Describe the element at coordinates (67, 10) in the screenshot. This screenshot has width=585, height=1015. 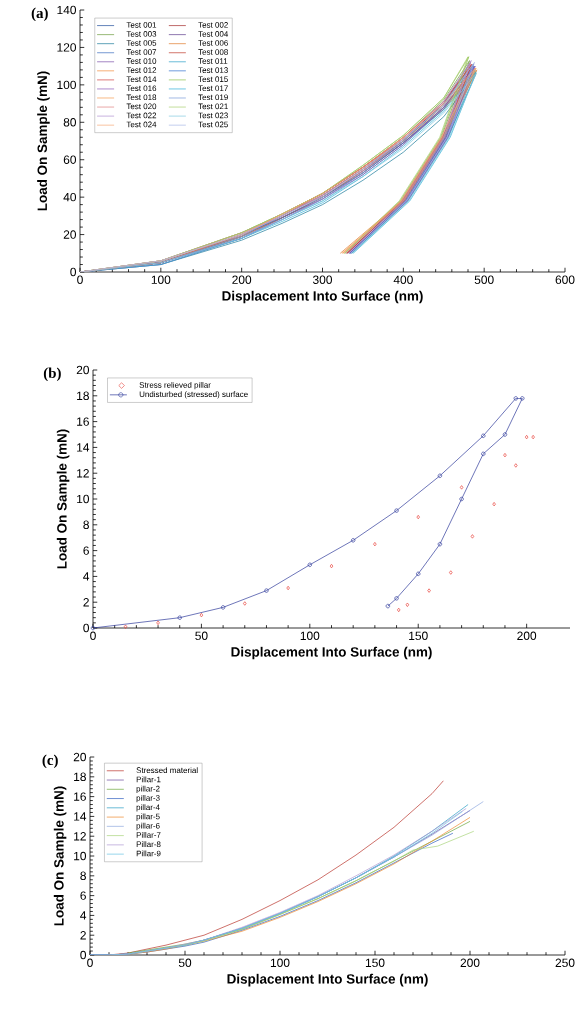
I see `y-tick-label: 140` at that location.